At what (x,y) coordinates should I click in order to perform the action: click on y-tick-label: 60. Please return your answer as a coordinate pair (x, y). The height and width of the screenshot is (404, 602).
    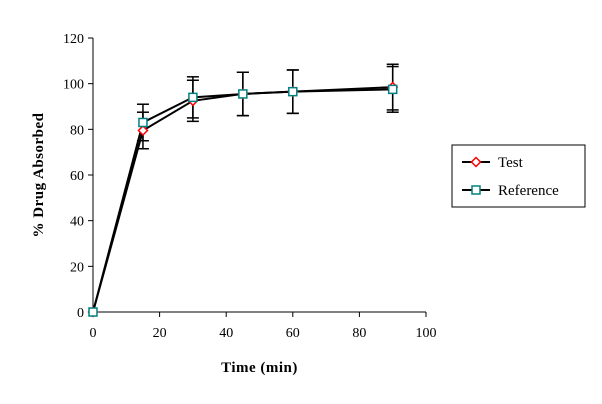
    Looking at the image, I should click on (77, 176).